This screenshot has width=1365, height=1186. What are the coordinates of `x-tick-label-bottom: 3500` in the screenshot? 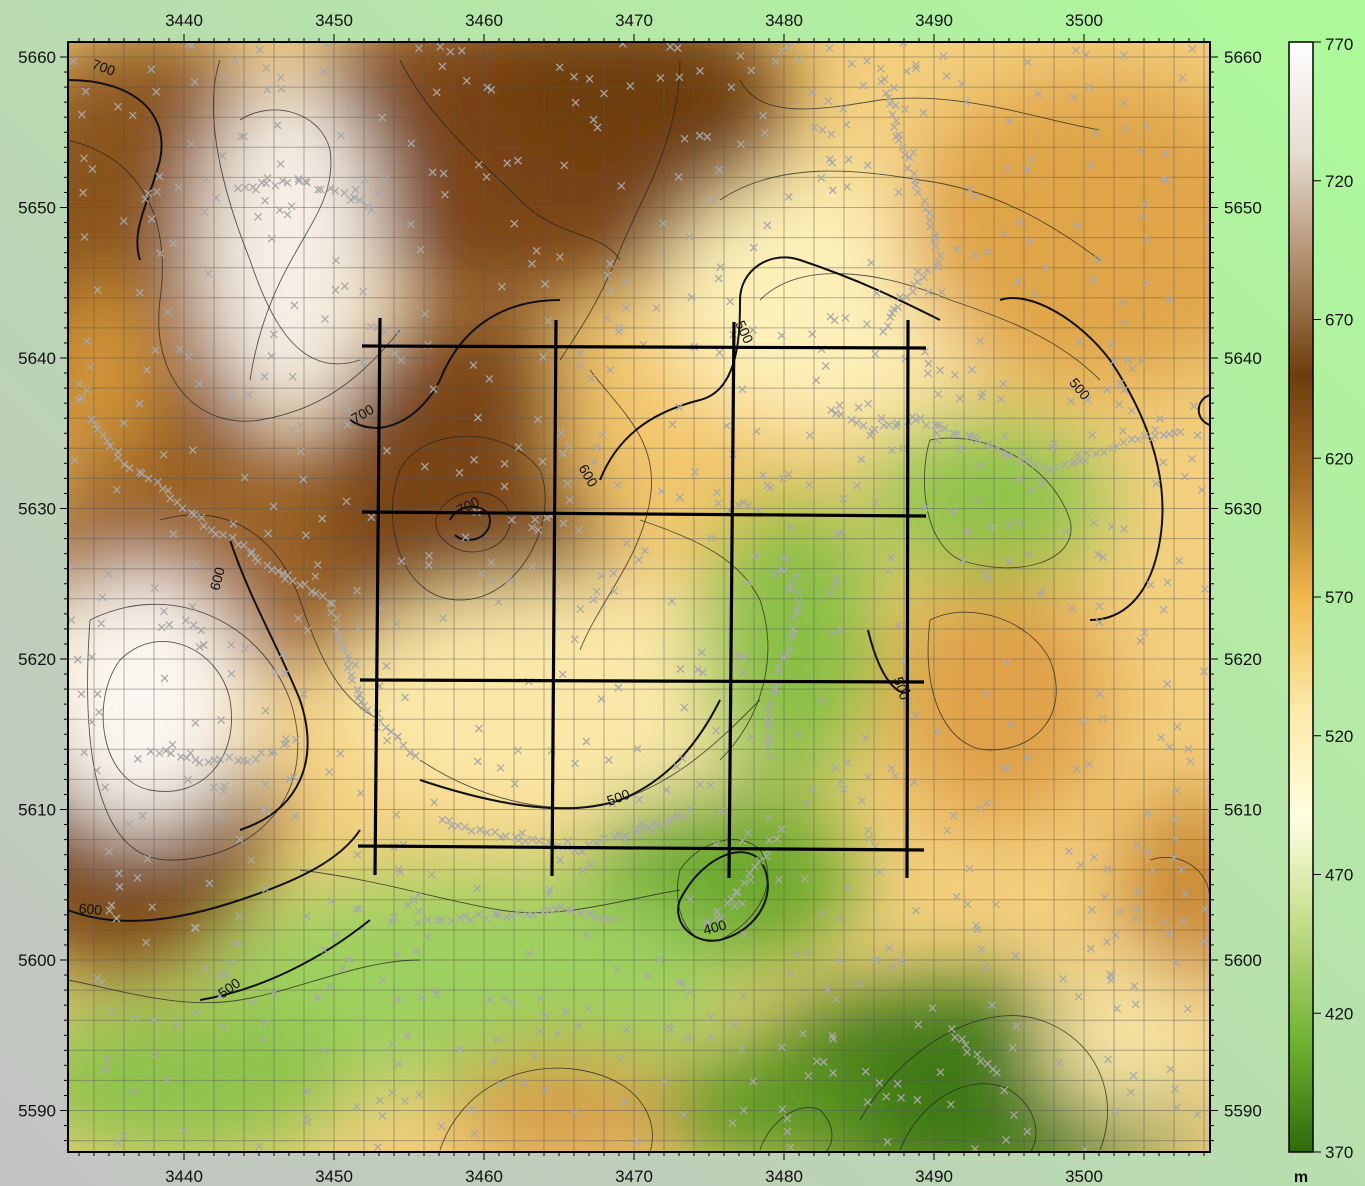 It's located at (1084, 1176).